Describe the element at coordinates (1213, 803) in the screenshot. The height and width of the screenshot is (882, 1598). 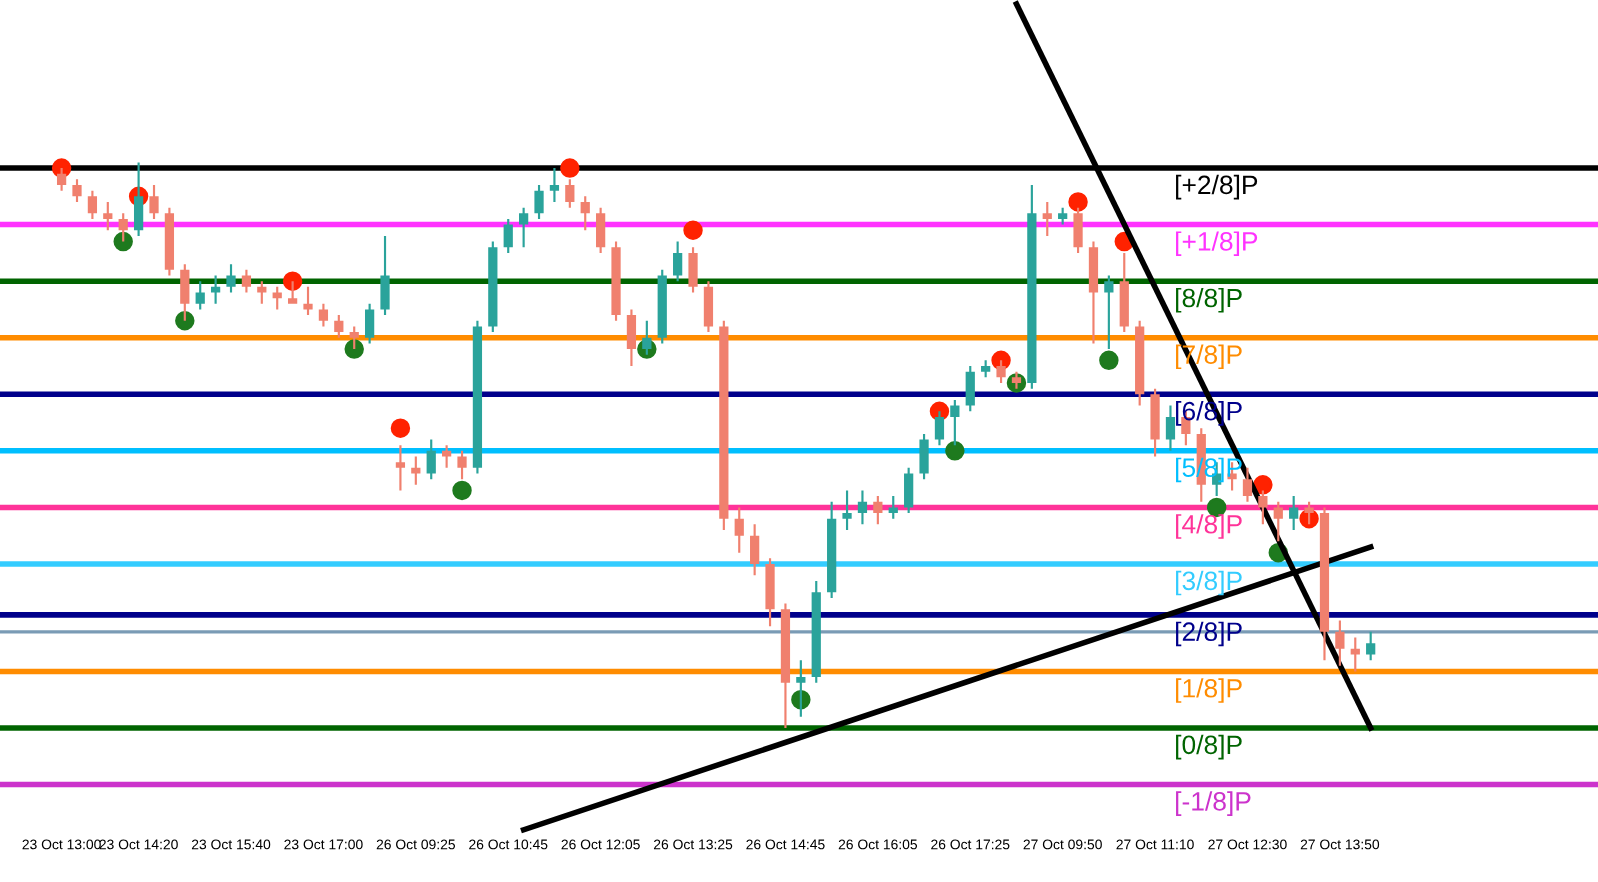
I see `ref-line-label: [-1/8]P` at that location.